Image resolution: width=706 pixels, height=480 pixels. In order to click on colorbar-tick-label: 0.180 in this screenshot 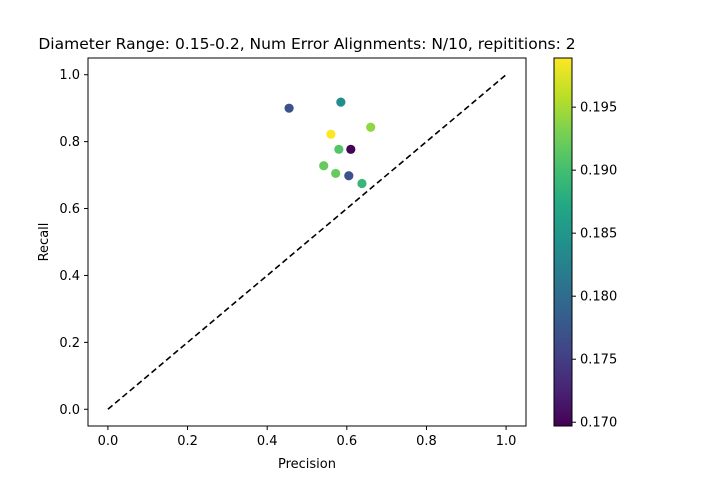, I will do `click(598, 297)`.